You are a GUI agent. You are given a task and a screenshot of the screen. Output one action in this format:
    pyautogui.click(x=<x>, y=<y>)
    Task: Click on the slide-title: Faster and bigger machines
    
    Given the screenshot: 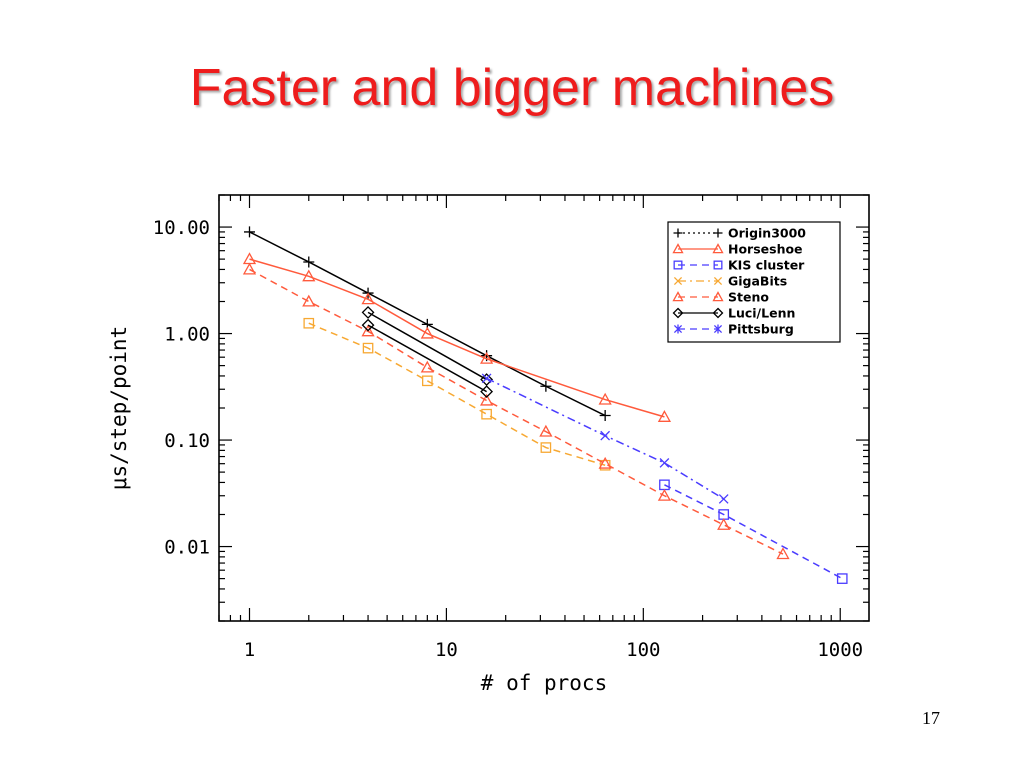 What is the action you would take?
    pyautogui.click(x=512, y=88)
    